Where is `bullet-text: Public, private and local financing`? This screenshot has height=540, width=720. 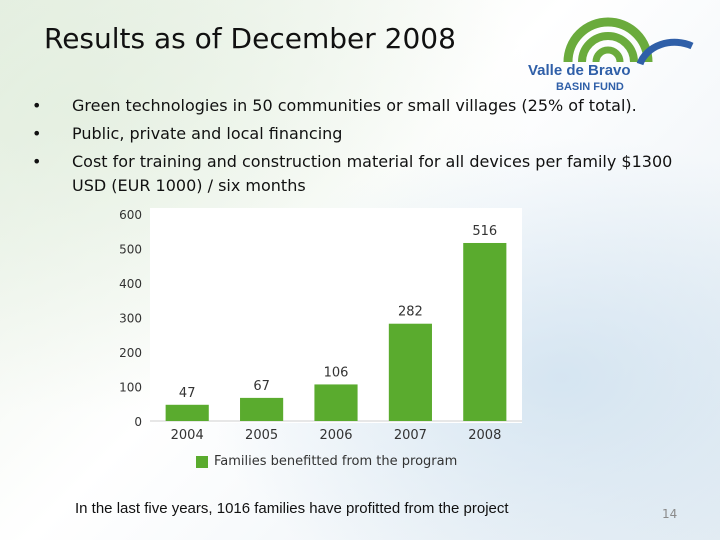
bullet-text: Public, private and local financing is located at coordinates (207, 133).